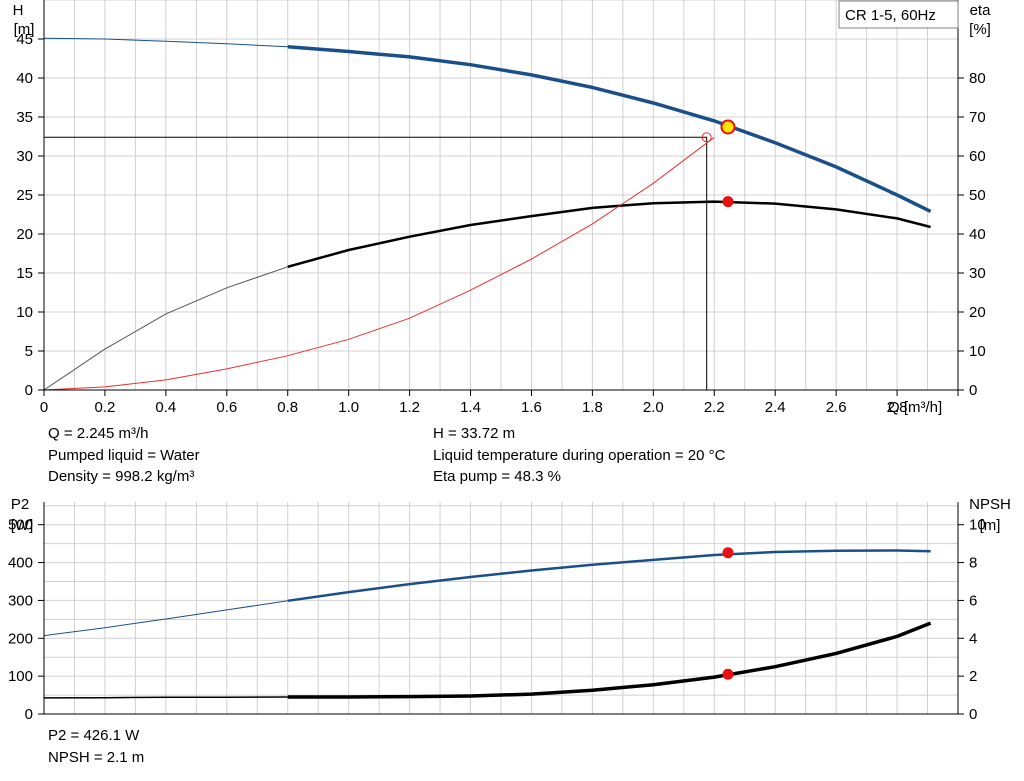 Image resolution: width=1024 pixels, height=781 pixels. Describe the element at coordinates (105, 407) in the screenshot. I see `flow-tick-label: 0.2` at that location.